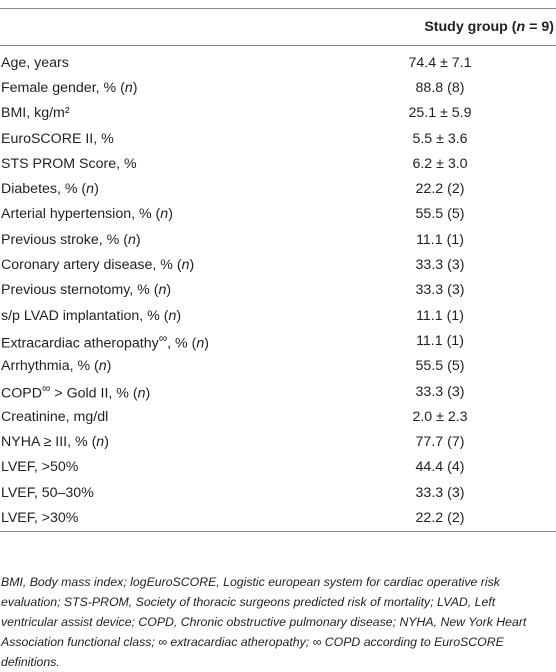 The image size is (556, 672). I want to click on row-label-cell: LVEF, 50–30%, so click(162, 492).